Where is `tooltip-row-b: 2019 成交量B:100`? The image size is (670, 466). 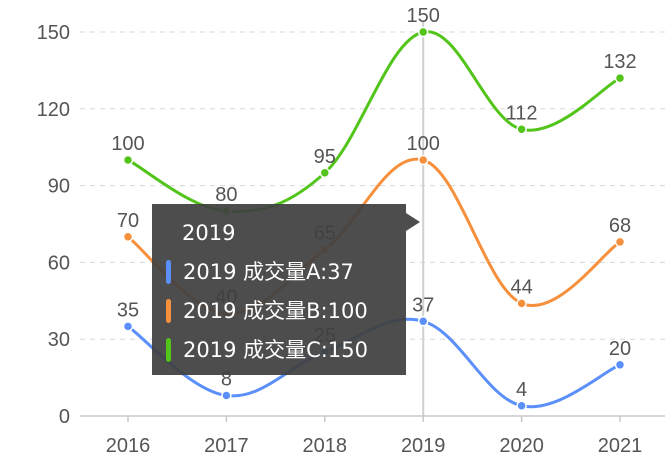
tooltip-row-b: 2019 成交量B:100 is located at coordinates (279, 311).